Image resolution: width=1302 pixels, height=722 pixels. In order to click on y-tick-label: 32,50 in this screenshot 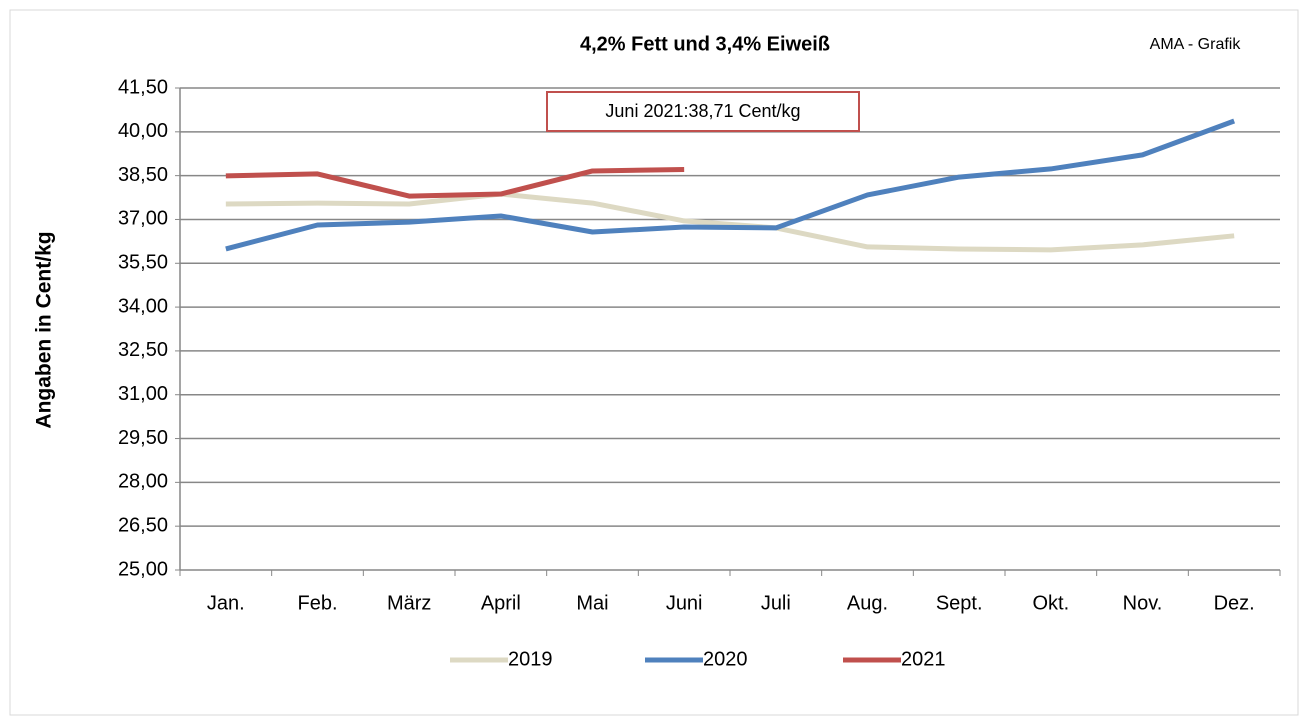, I will do `click(143, 350)`.